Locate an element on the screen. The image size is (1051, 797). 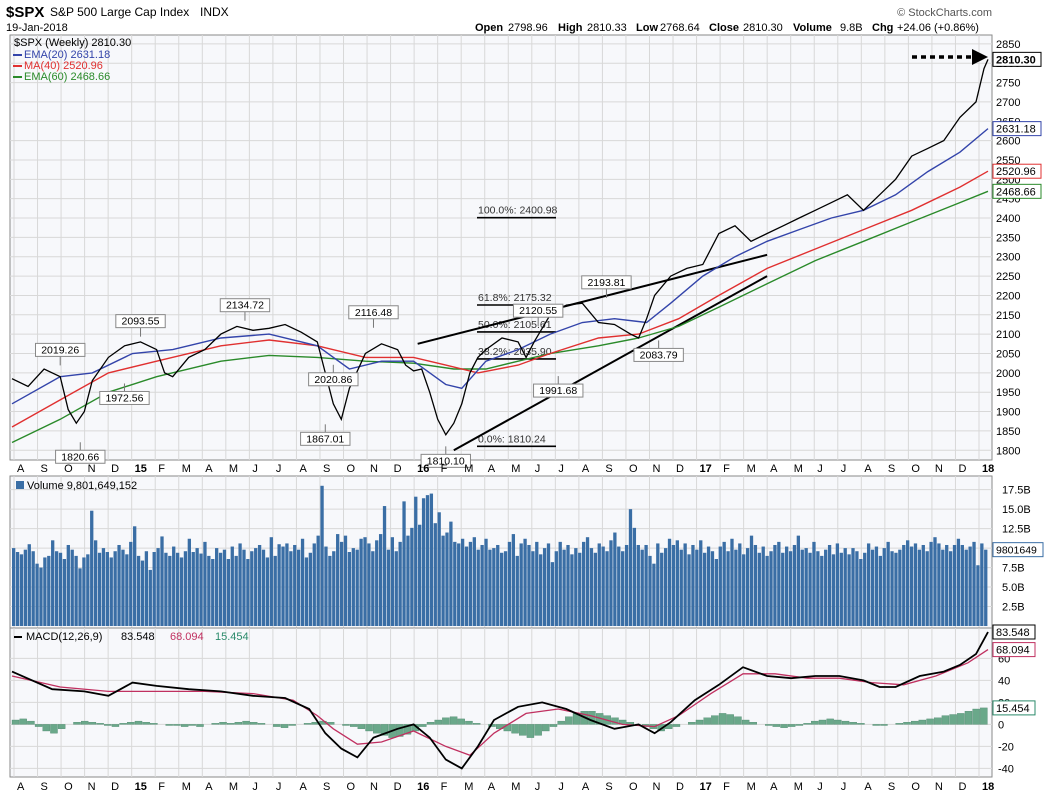
volume-tick-label: 15.0B is located at coordinates (1016, 510).